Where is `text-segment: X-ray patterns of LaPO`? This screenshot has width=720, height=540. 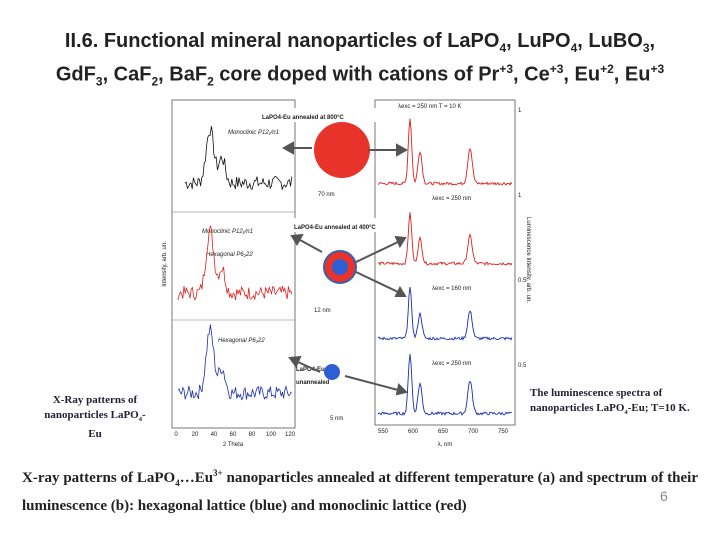
text-segment: X-ray patterns of LaPO is located at coordinates (99, 478).